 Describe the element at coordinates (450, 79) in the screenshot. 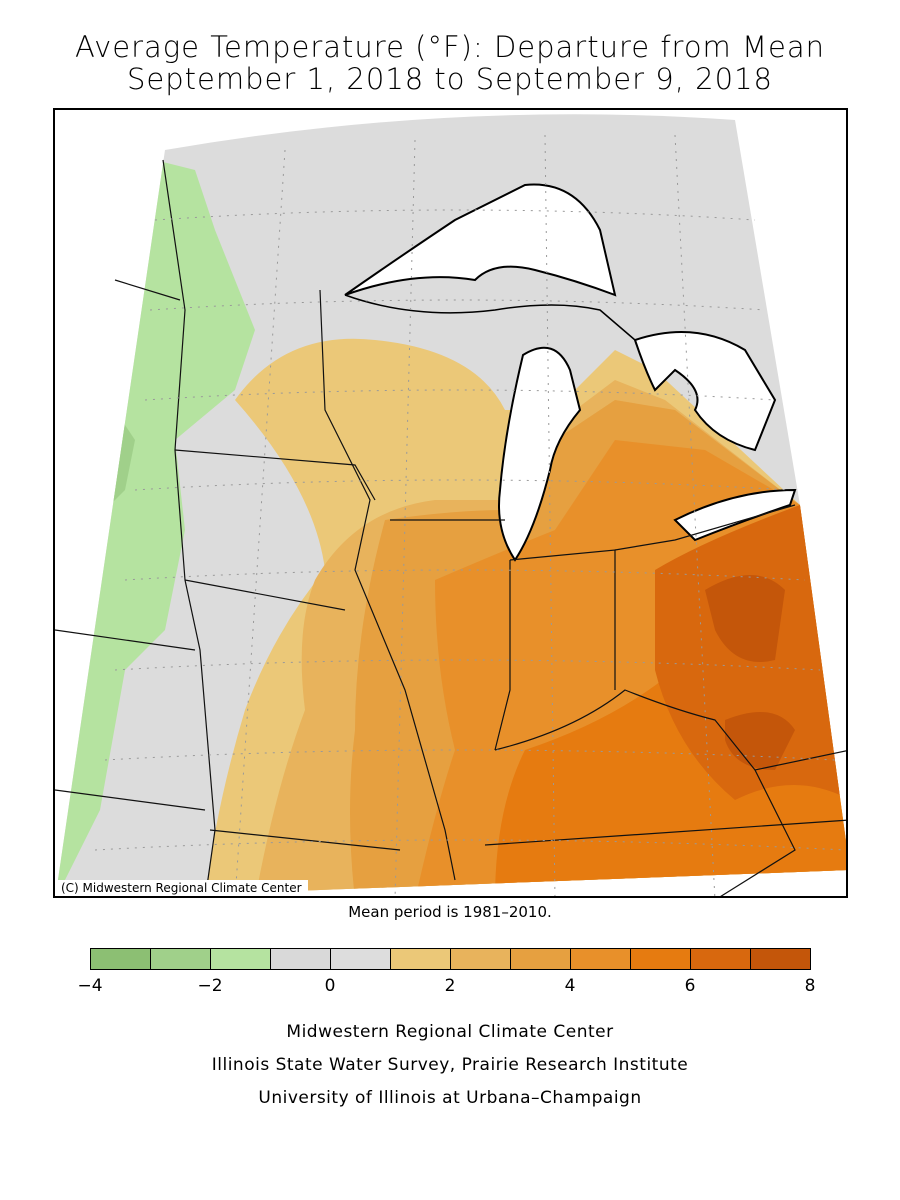

I see `map-date-range: September 1, 2018 to September 9, 2018` at that location.